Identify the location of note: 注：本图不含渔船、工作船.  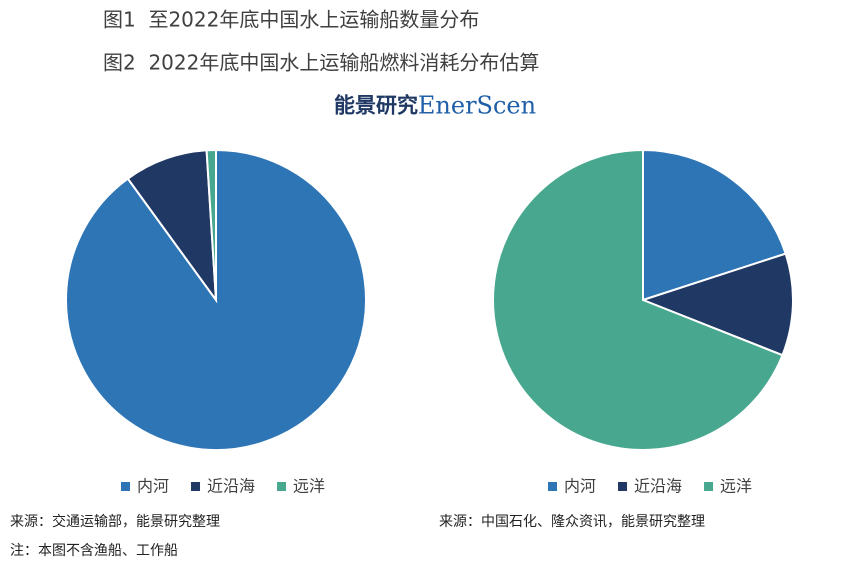
(94, 551).